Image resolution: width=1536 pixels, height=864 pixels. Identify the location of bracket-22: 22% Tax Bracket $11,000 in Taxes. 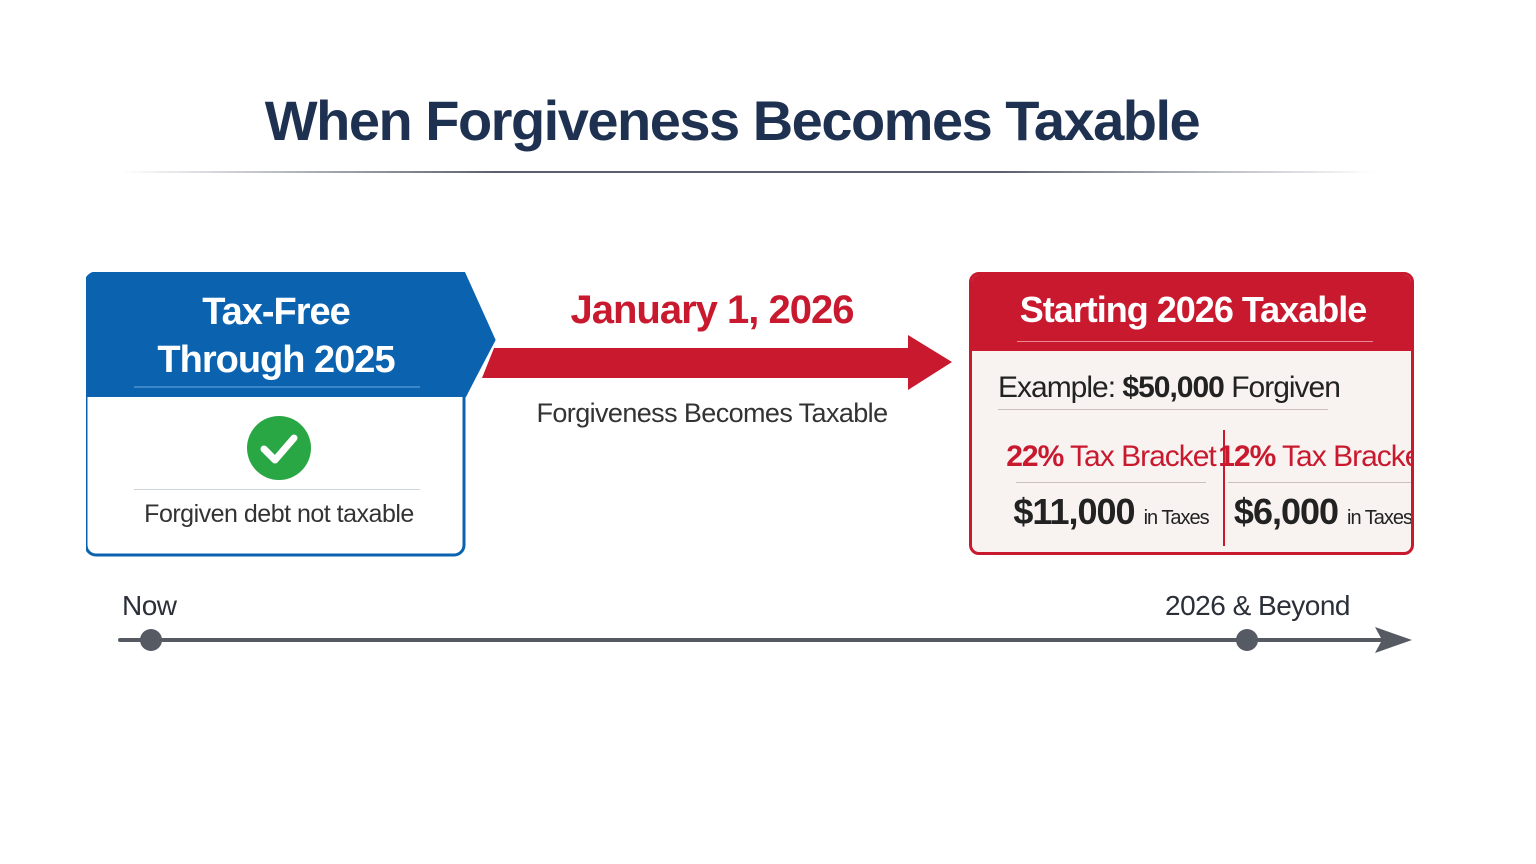
(1111, 486).